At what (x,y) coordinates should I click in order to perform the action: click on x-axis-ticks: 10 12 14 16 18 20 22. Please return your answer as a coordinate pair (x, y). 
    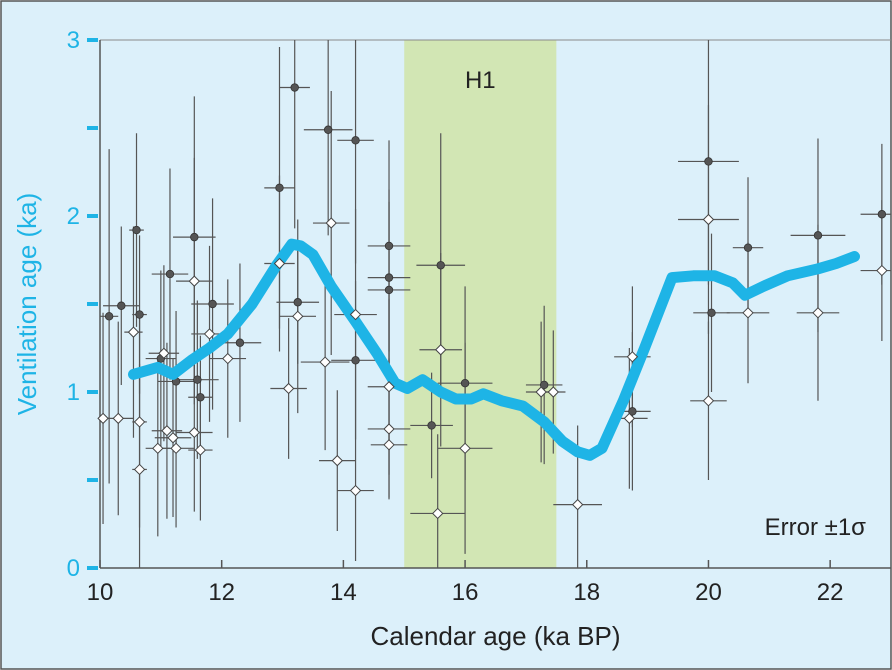
    Looking at the image, I should click on (465, 583).